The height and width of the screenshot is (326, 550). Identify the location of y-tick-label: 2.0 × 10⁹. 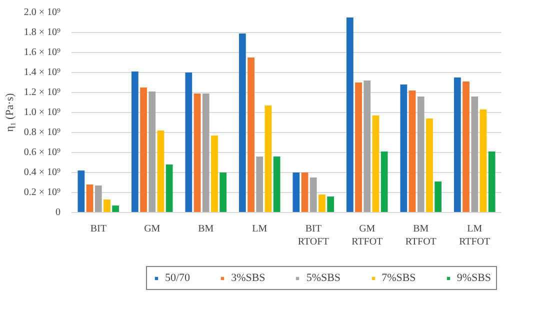
(43, 12).